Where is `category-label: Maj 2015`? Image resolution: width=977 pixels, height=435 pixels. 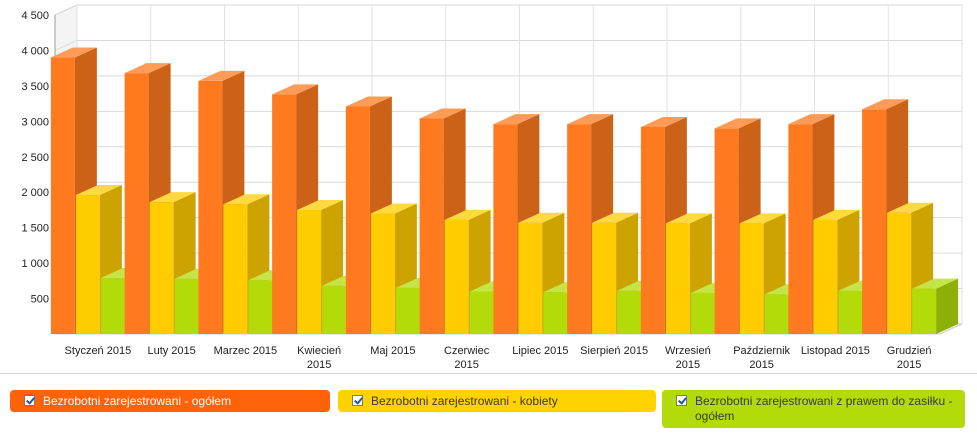 category-label: Maj 2015 is located at coordinates (392, 351).